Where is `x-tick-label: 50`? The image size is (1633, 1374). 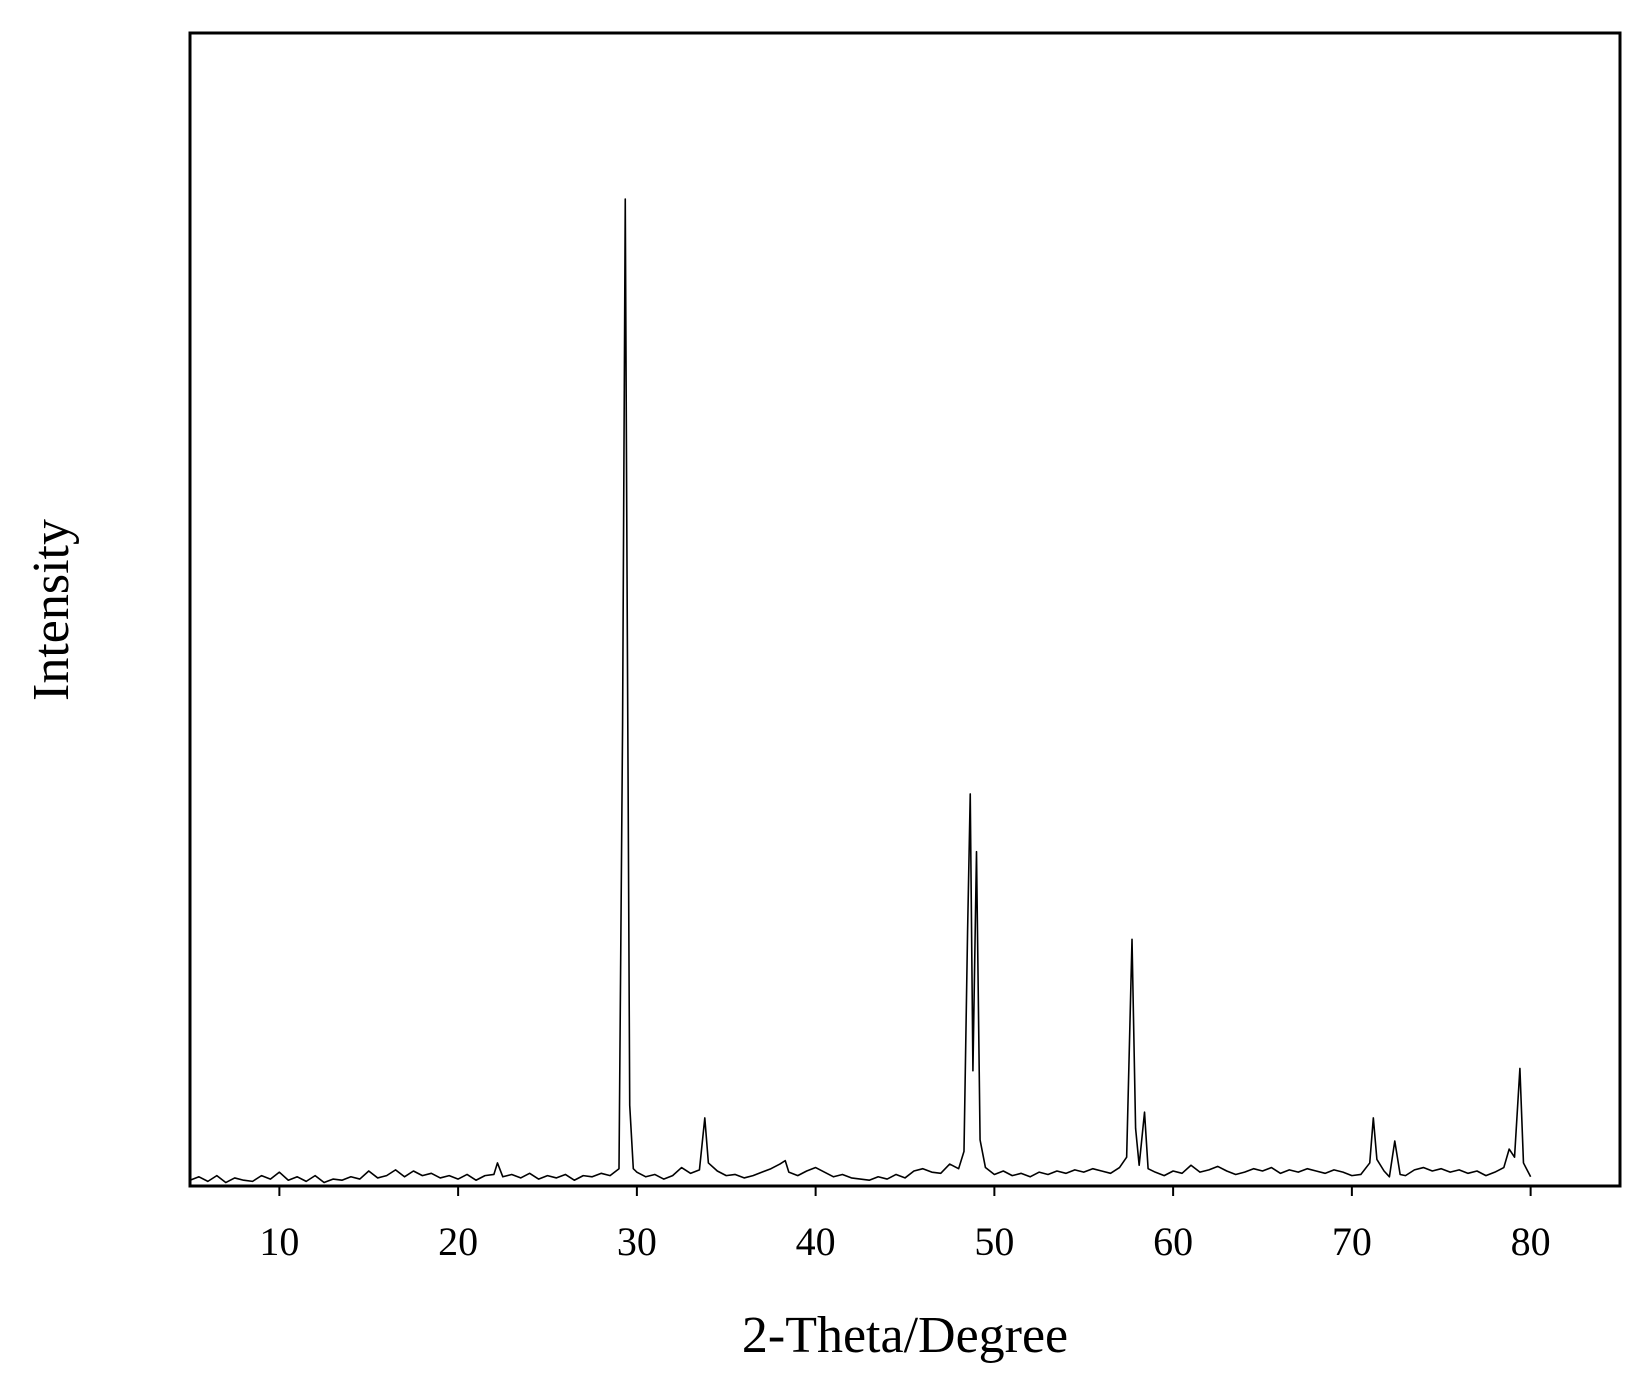
x-tick-label: 50 is located at coordinates (994, 1241).